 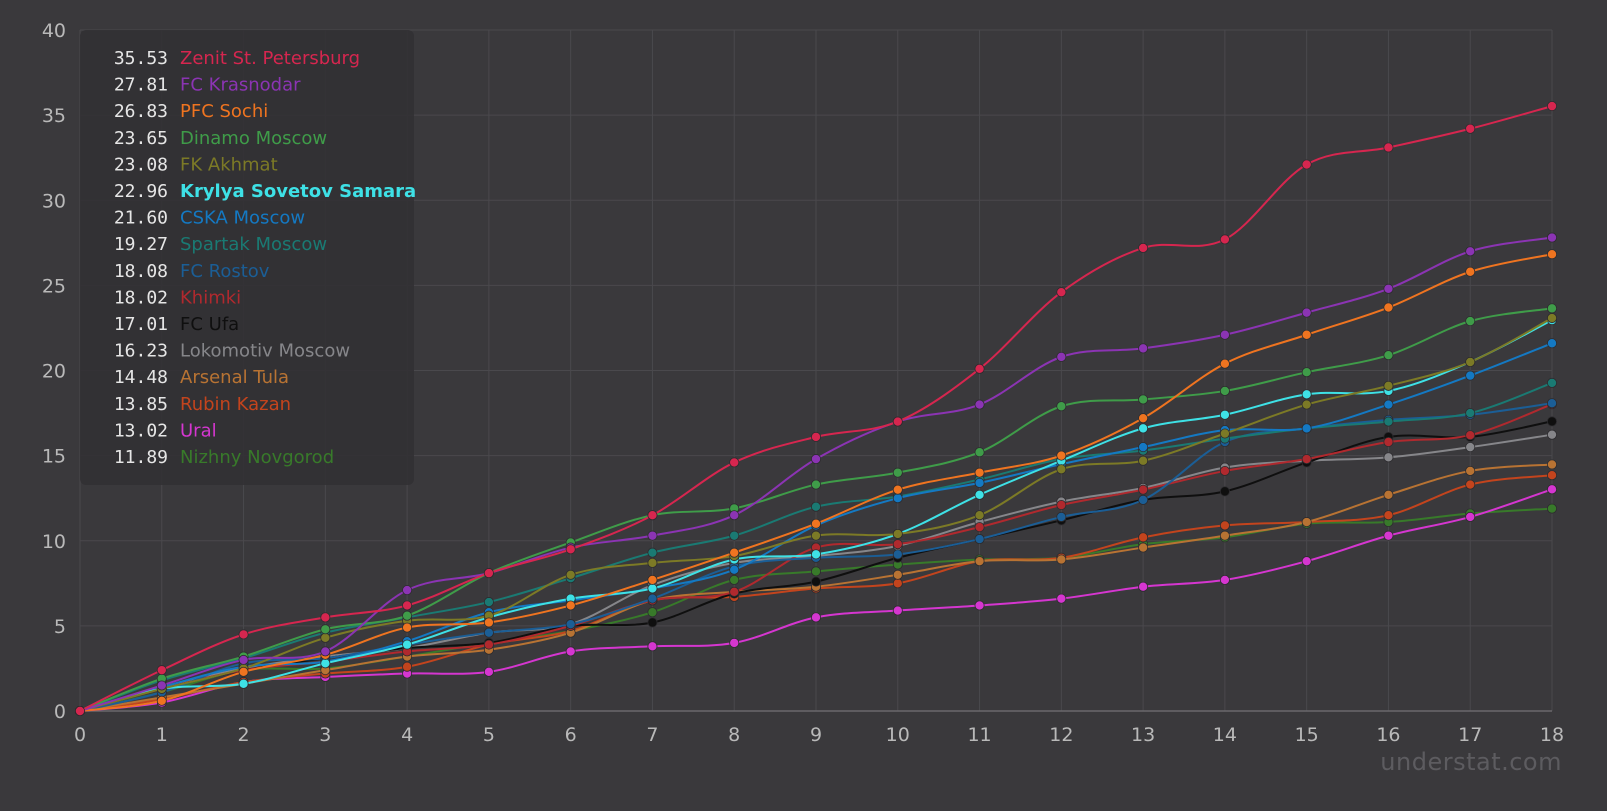 I want to click on legend-entry: 17.01 FC Ufa, so click(x=176, y=324).